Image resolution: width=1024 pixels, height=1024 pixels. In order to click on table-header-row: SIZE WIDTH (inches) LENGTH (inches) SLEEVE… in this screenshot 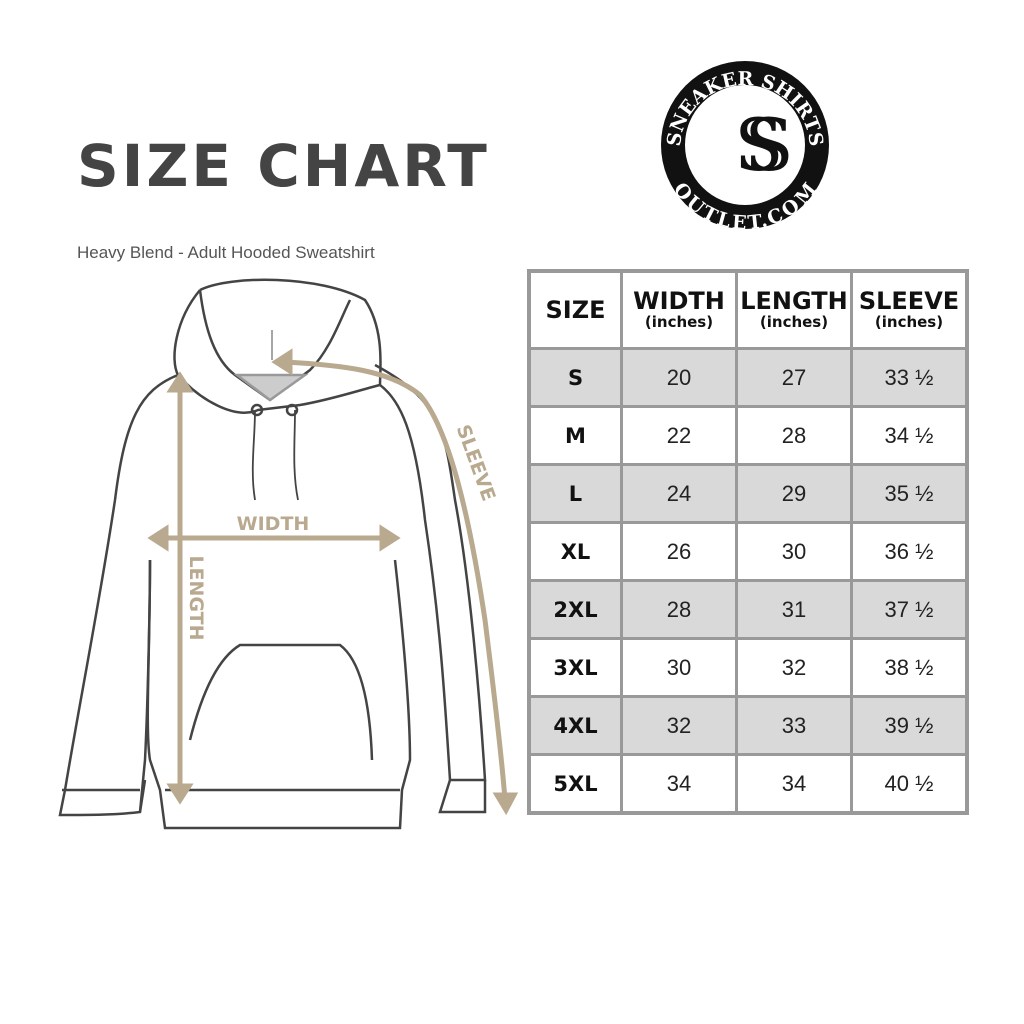, I will do `click(748, 309)`.